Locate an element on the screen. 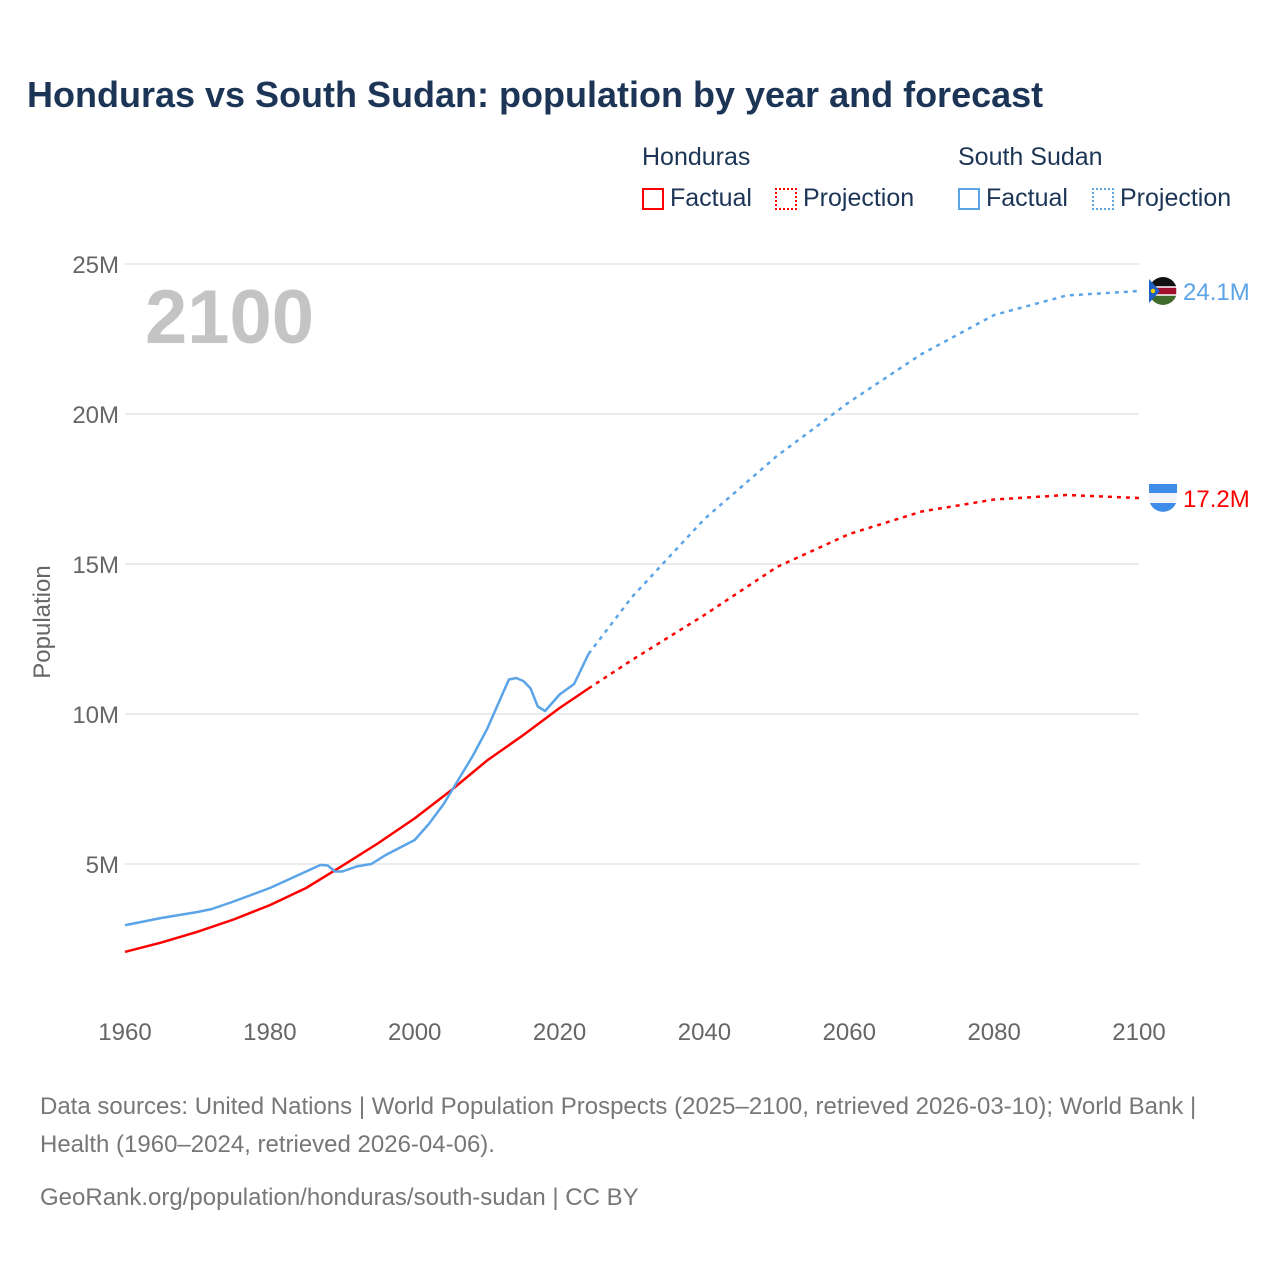  legend-honduras-projection: Projection is located at coordinates (844, 198).